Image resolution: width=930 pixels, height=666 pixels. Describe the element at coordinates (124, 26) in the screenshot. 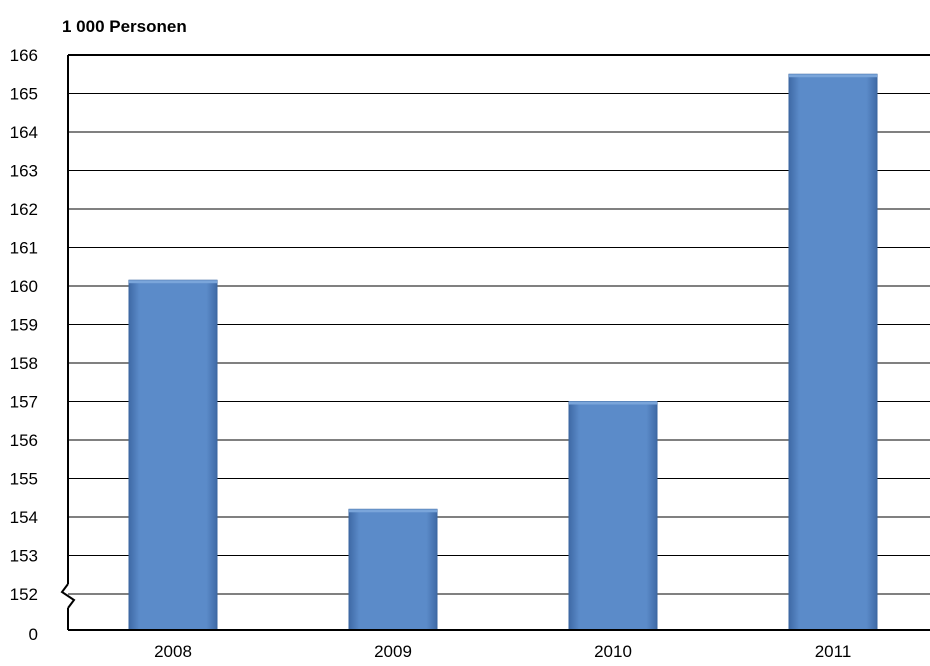

I see `y-axis-unit-label: 1 000 Personen` at that location.